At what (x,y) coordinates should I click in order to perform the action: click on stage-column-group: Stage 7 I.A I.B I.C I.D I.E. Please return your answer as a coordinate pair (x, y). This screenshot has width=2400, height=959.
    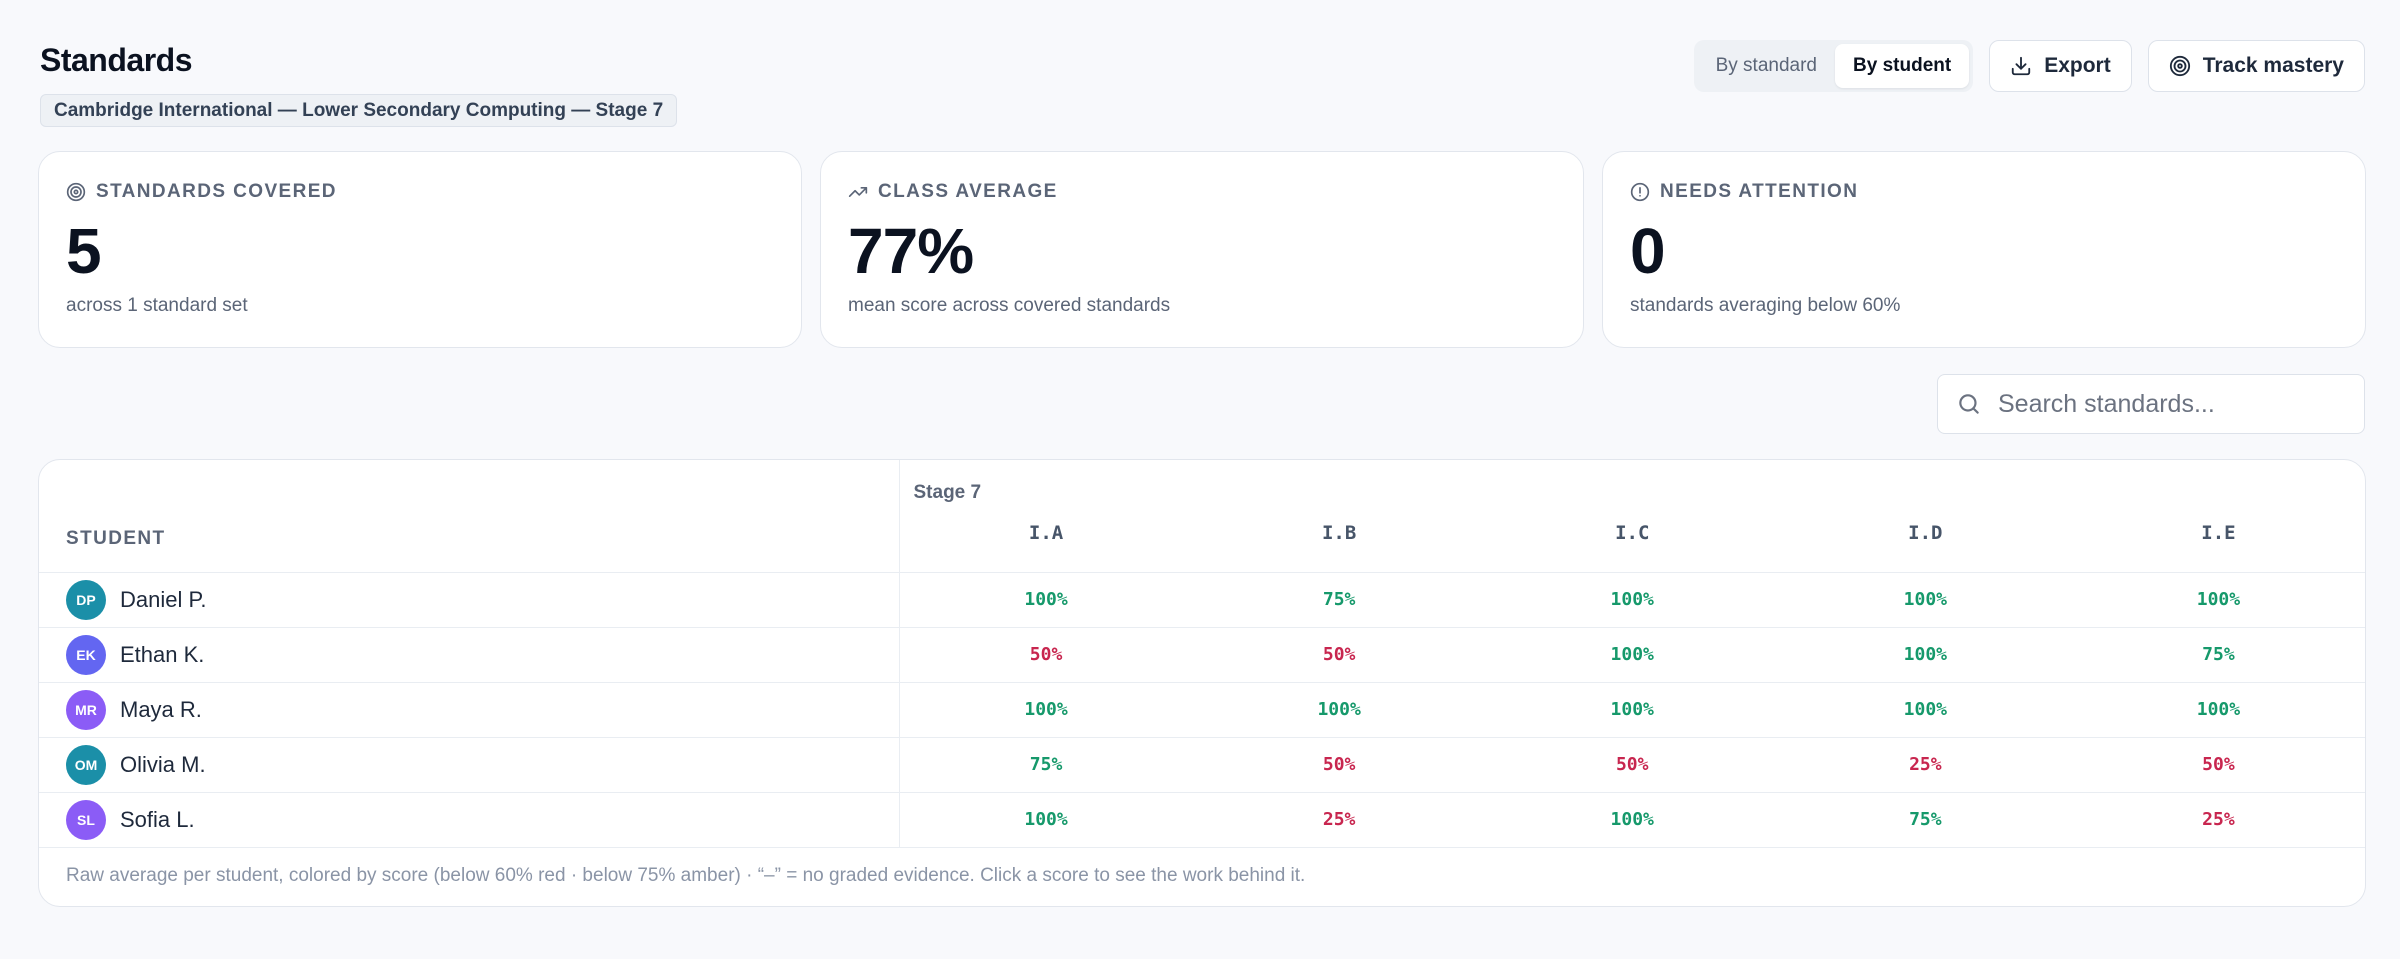
    Looking at the image, I should click on (1632, 516).